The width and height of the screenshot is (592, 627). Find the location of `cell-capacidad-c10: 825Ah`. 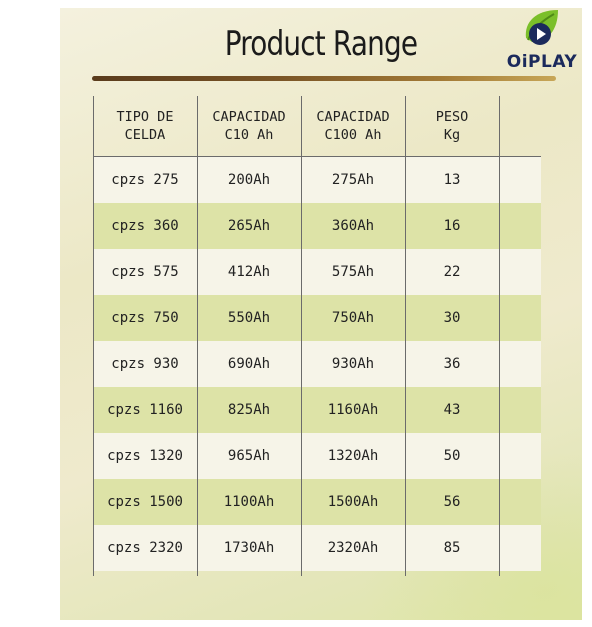

cell-capacidad-c10: 825Ah is located at coordinates (249, 410).